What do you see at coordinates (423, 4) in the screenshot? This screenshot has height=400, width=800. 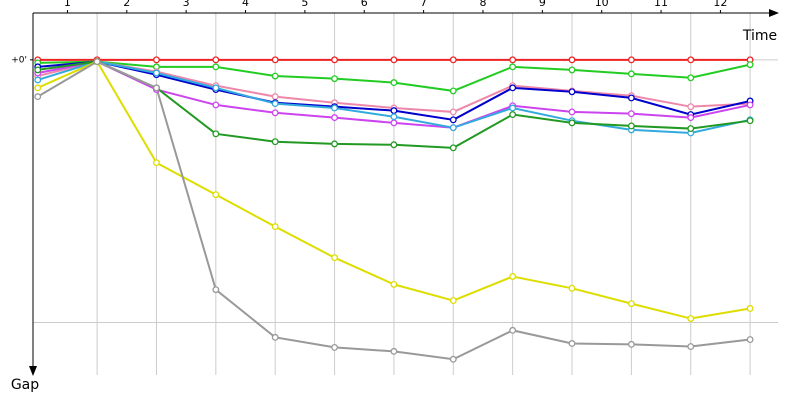 I see `x-tick-label: 7` at bounding box center [423, 4].